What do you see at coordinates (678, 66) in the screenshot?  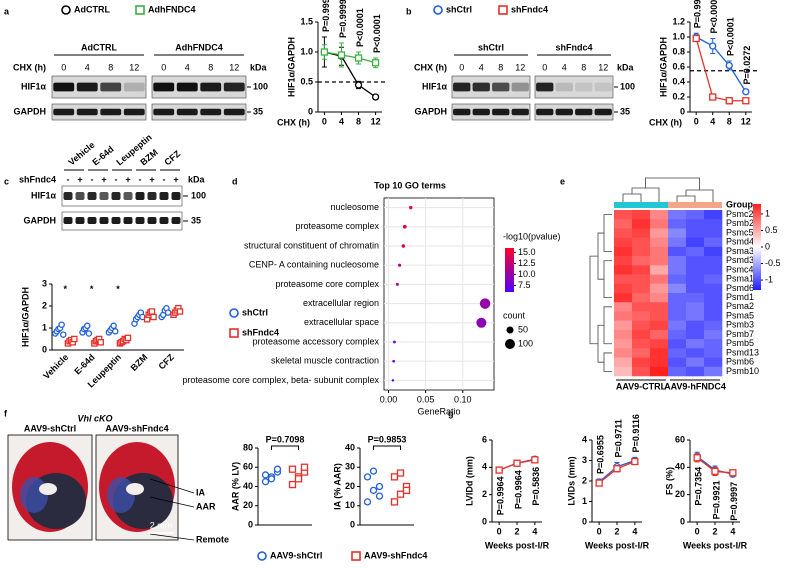 I see `y-tick-label: 0.6` at bounding box center [678, 66].